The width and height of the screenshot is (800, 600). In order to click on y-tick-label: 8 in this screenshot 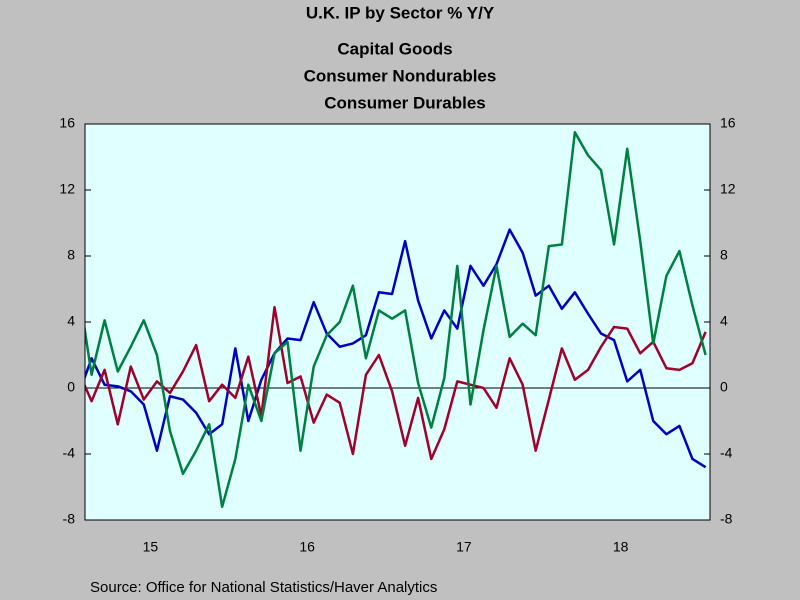, I will do `click(71, 255)`.